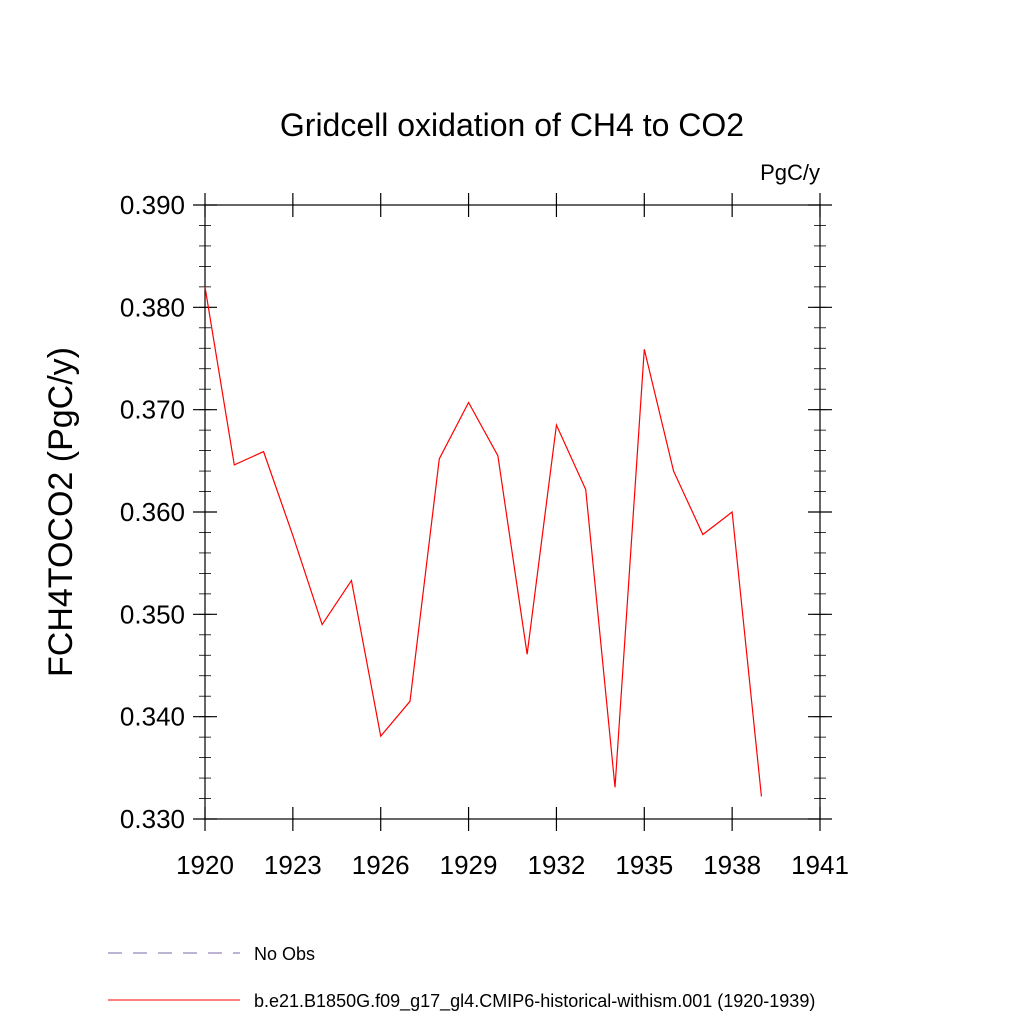  I want to click on x-tick-label: 1929, so click(469, 865).